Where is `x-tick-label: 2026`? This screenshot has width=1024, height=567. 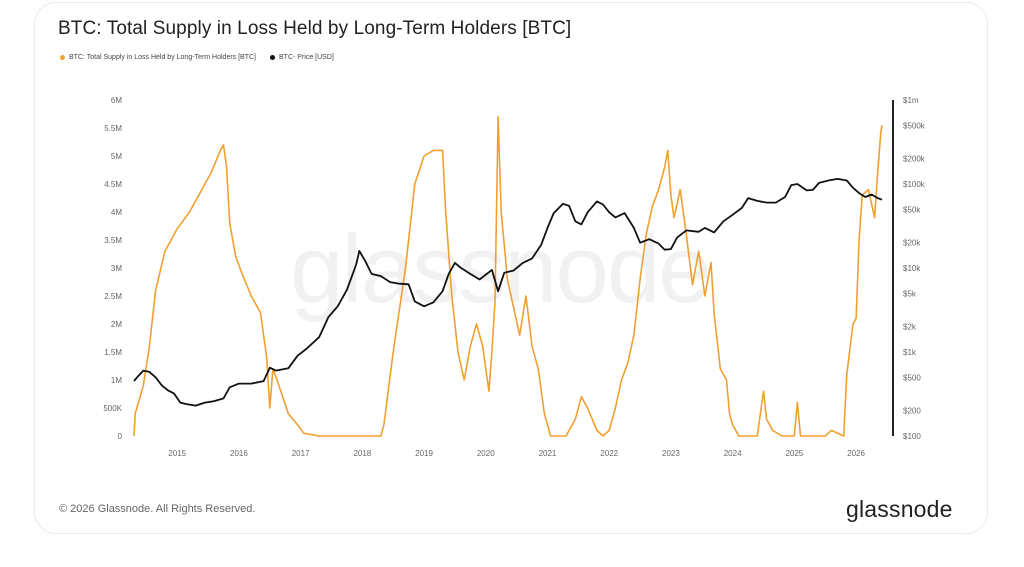
x-tick-label: 2026 is located at coordinates (856, 453).